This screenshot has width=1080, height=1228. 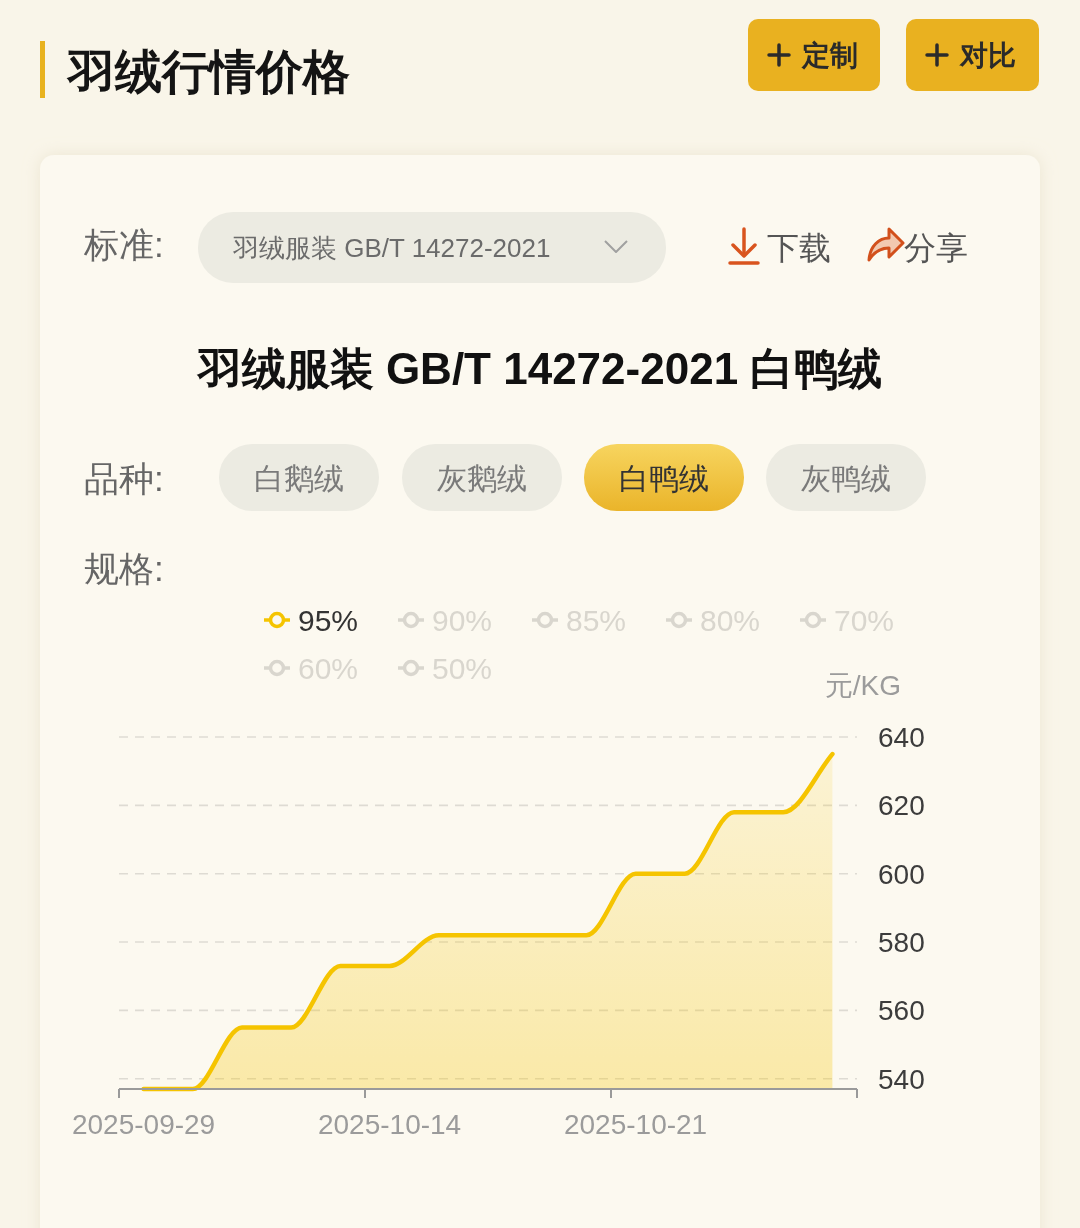 I want to click on legend-label: 95%, so click(x=328, y=620).